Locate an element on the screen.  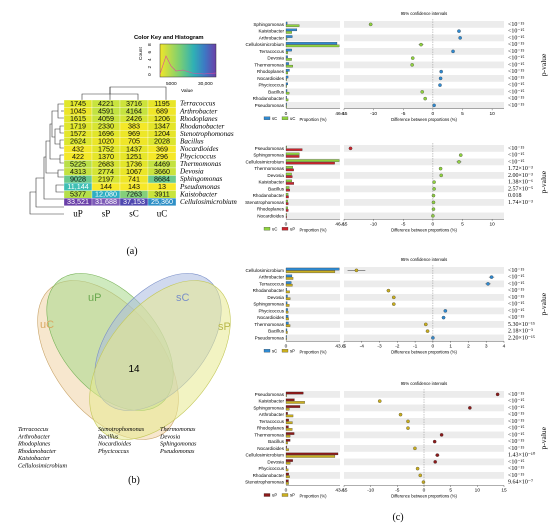
heatmap-value: 1020 is located at coordinates (106, 141).